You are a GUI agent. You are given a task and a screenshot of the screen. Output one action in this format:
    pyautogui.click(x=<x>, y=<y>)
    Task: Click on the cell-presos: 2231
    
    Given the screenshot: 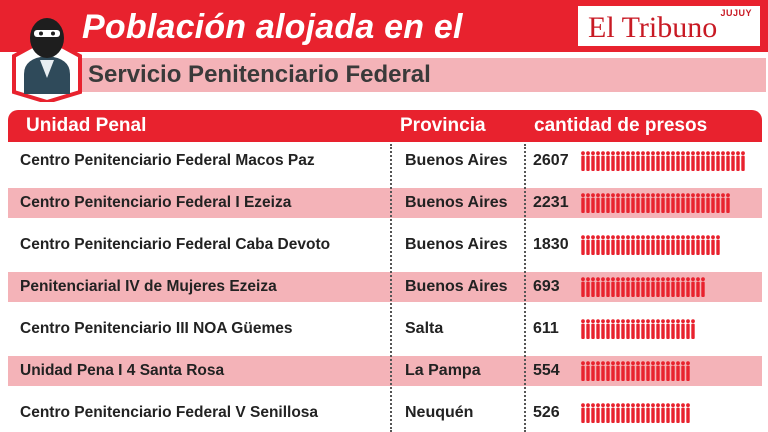 What is the action you would take?
    pyautogui.click(x=551, y=202)
    